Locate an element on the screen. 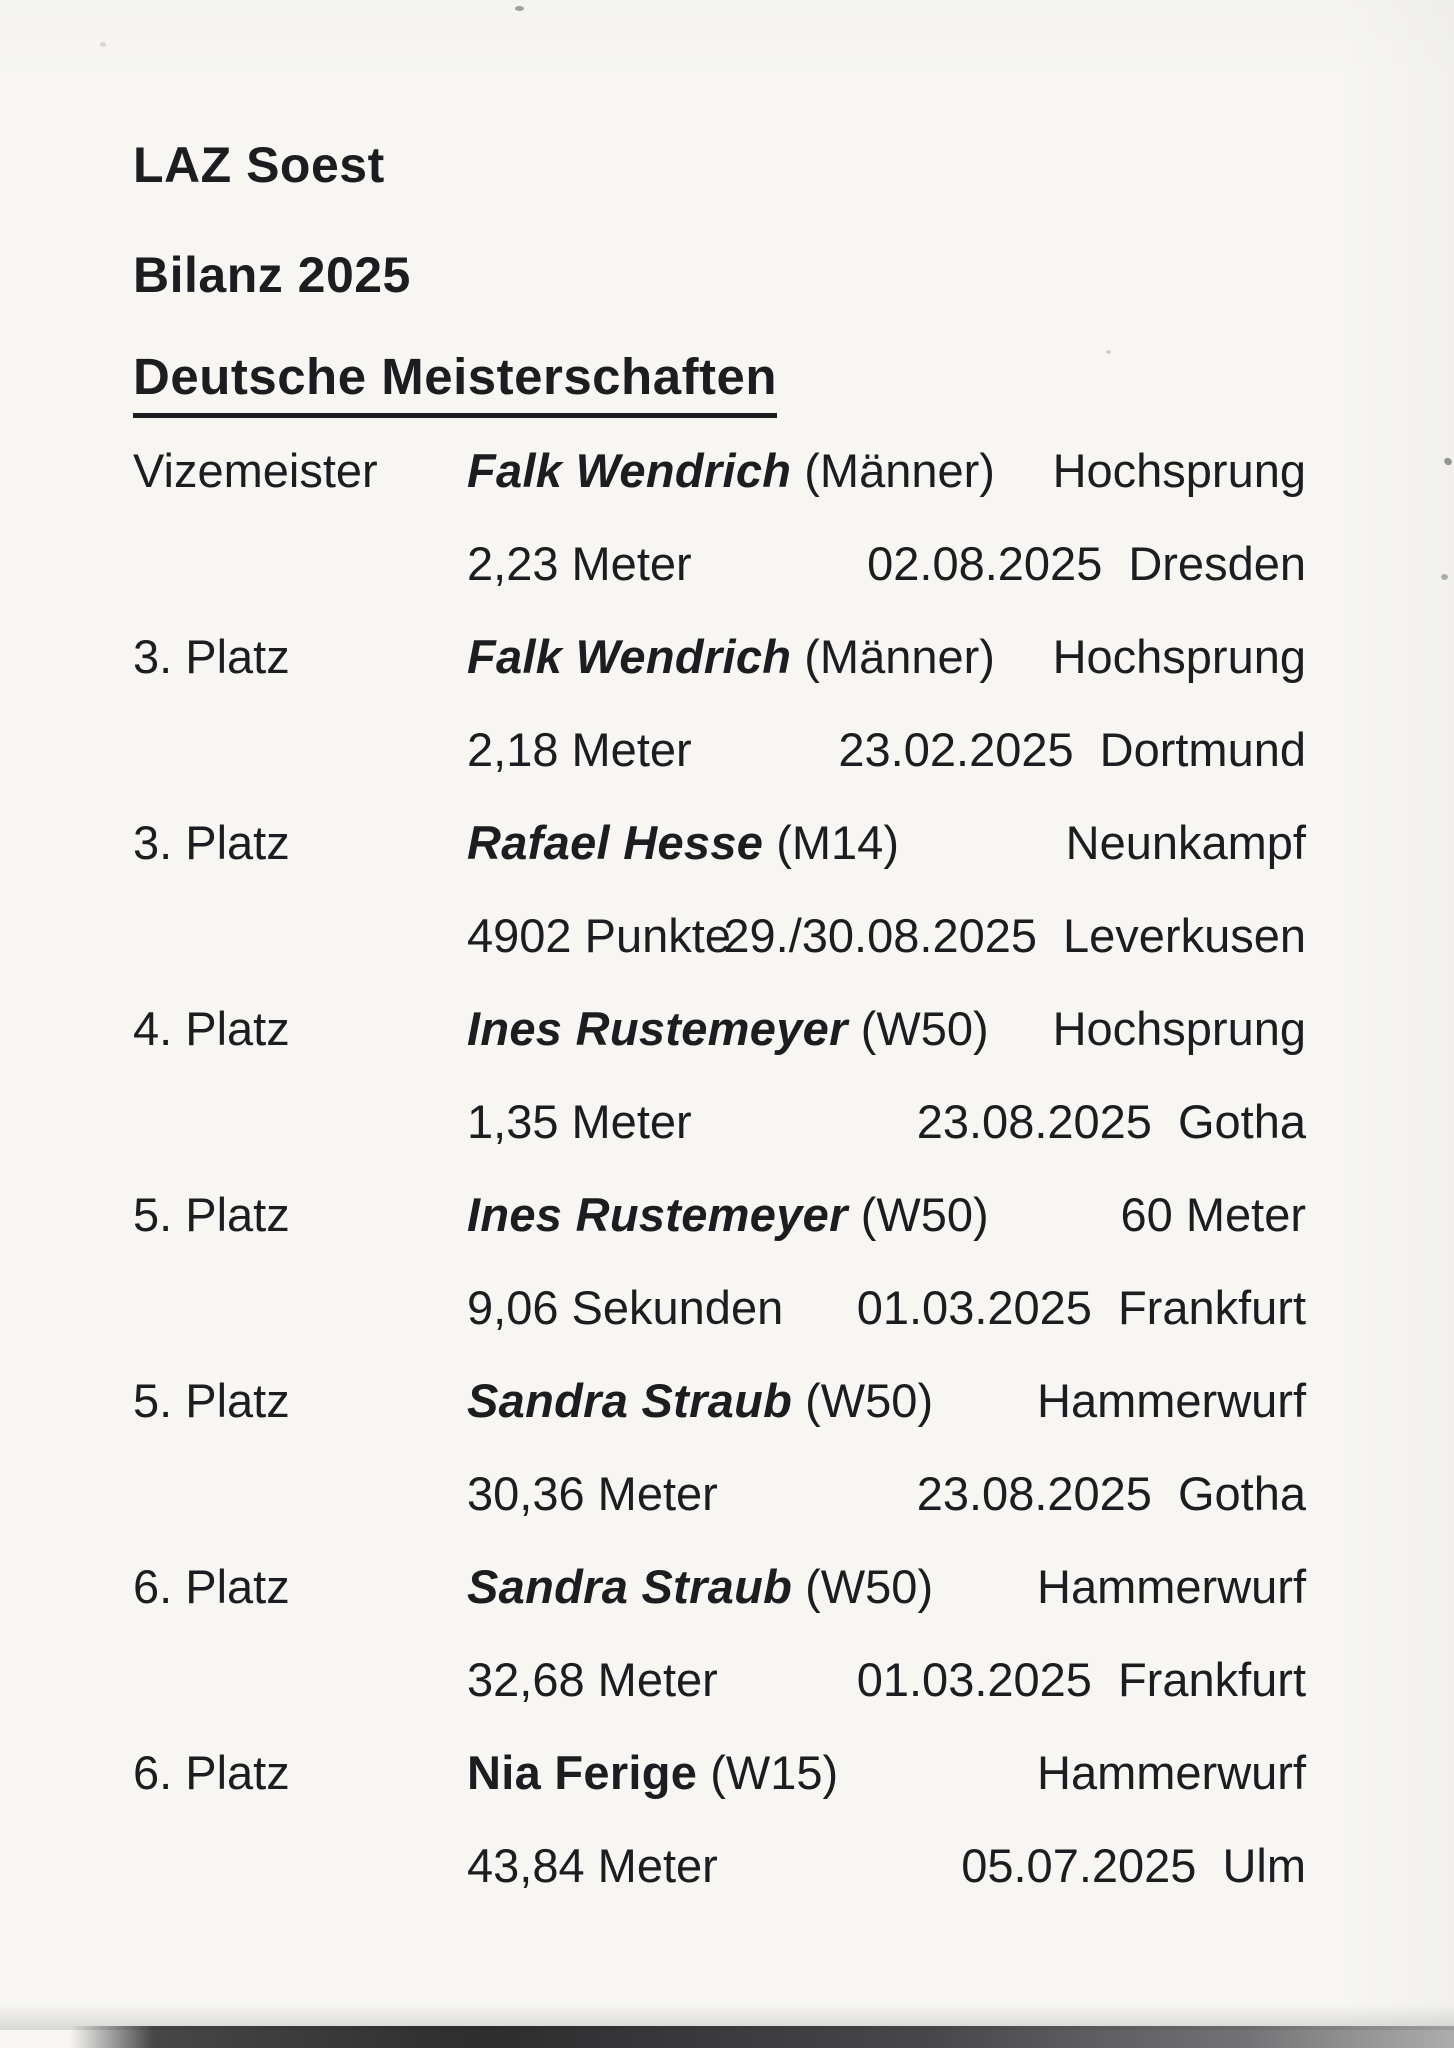 The height and width of the screenshot is (2048, 1454). age-category: (W15) is located at coordinates (774, 1772).